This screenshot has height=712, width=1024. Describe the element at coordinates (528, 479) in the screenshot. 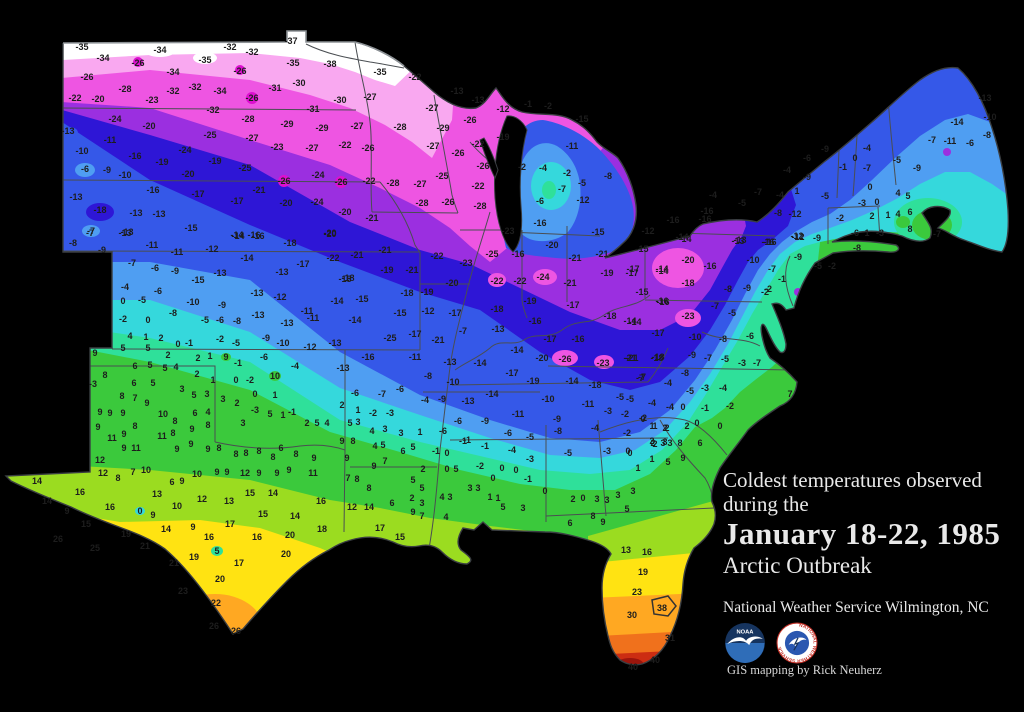

I see `station-temp: -1` at that location.